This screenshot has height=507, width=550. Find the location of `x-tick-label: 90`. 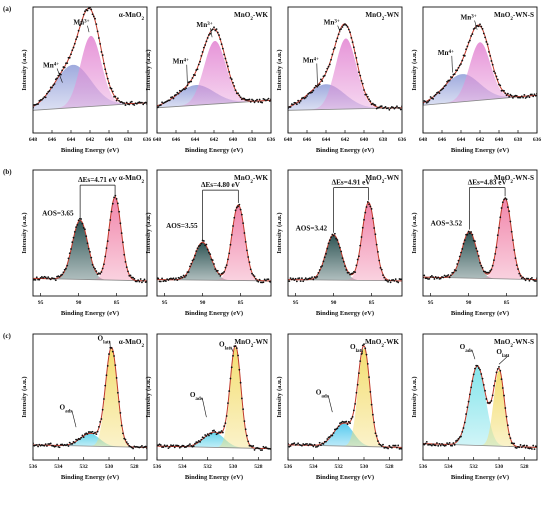

x-tick-label: 90 is located at coordinates (79, 303).